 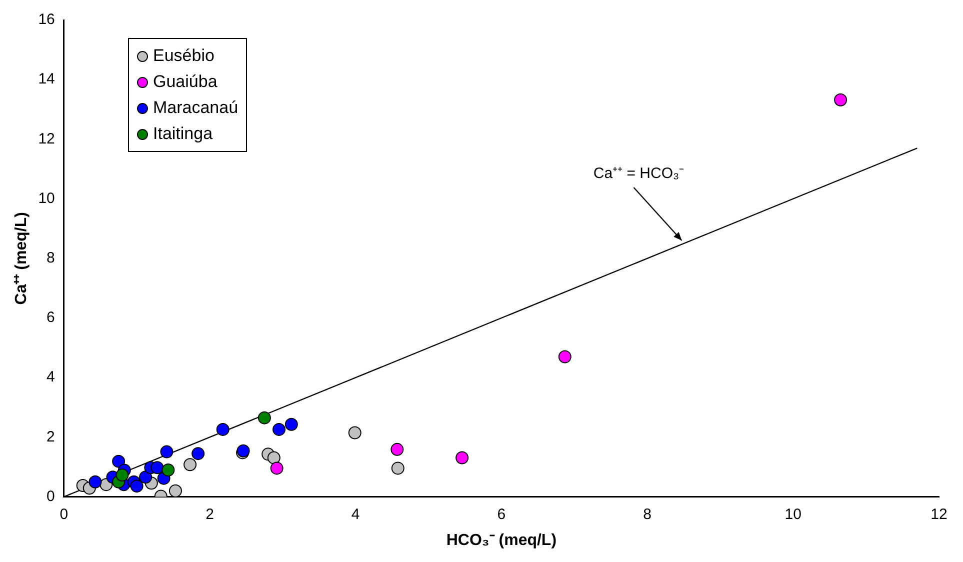 I want to click on x-tick-label: 6, so click(x=501, y=514).